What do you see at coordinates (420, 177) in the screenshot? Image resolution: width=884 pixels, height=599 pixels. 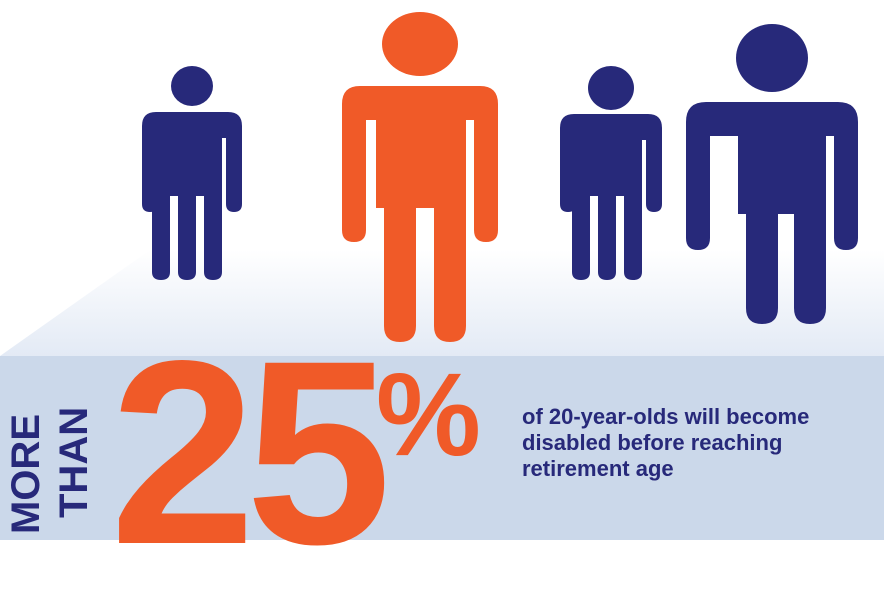 I see `person-icon-highlighted` at bounding box center [420, 177].